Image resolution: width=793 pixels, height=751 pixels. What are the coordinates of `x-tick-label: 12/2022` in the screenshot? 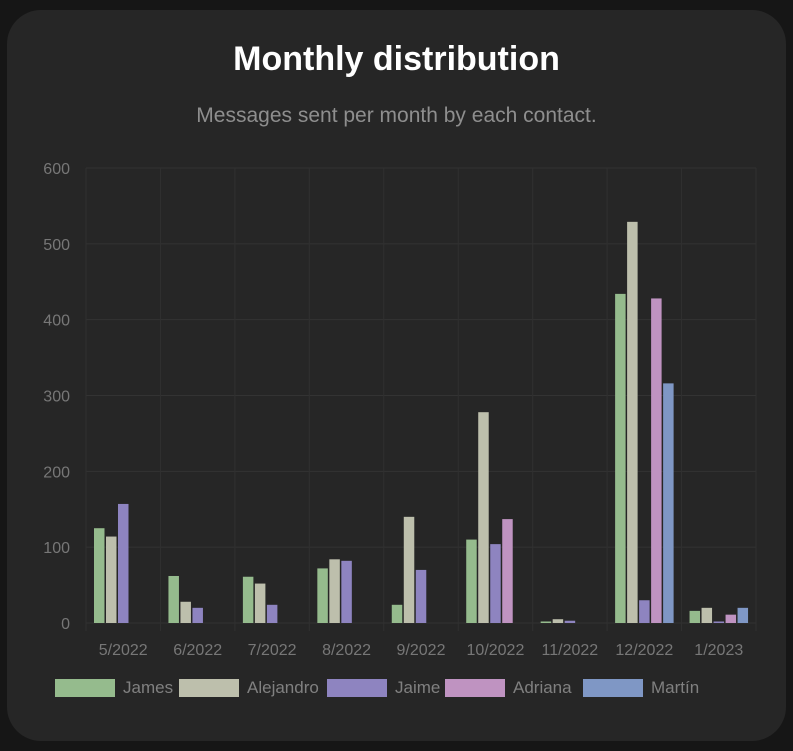 It's located at (644, 650).